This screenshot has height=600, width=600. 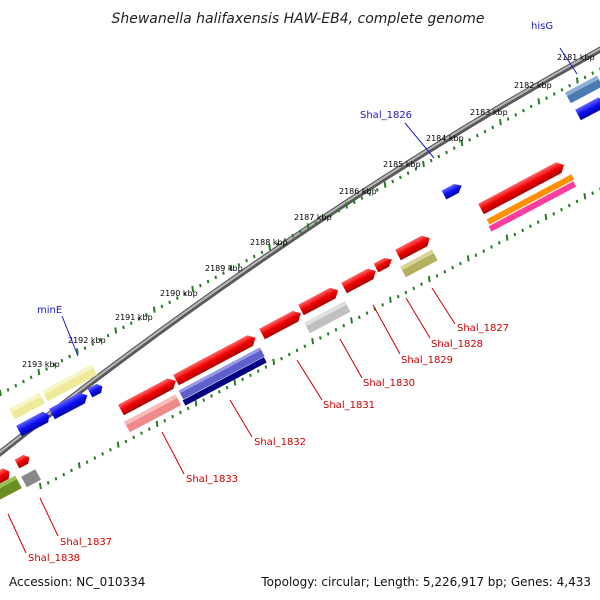 I want to click on tick-label: 2187 kbp, so click(x=313, y=217).